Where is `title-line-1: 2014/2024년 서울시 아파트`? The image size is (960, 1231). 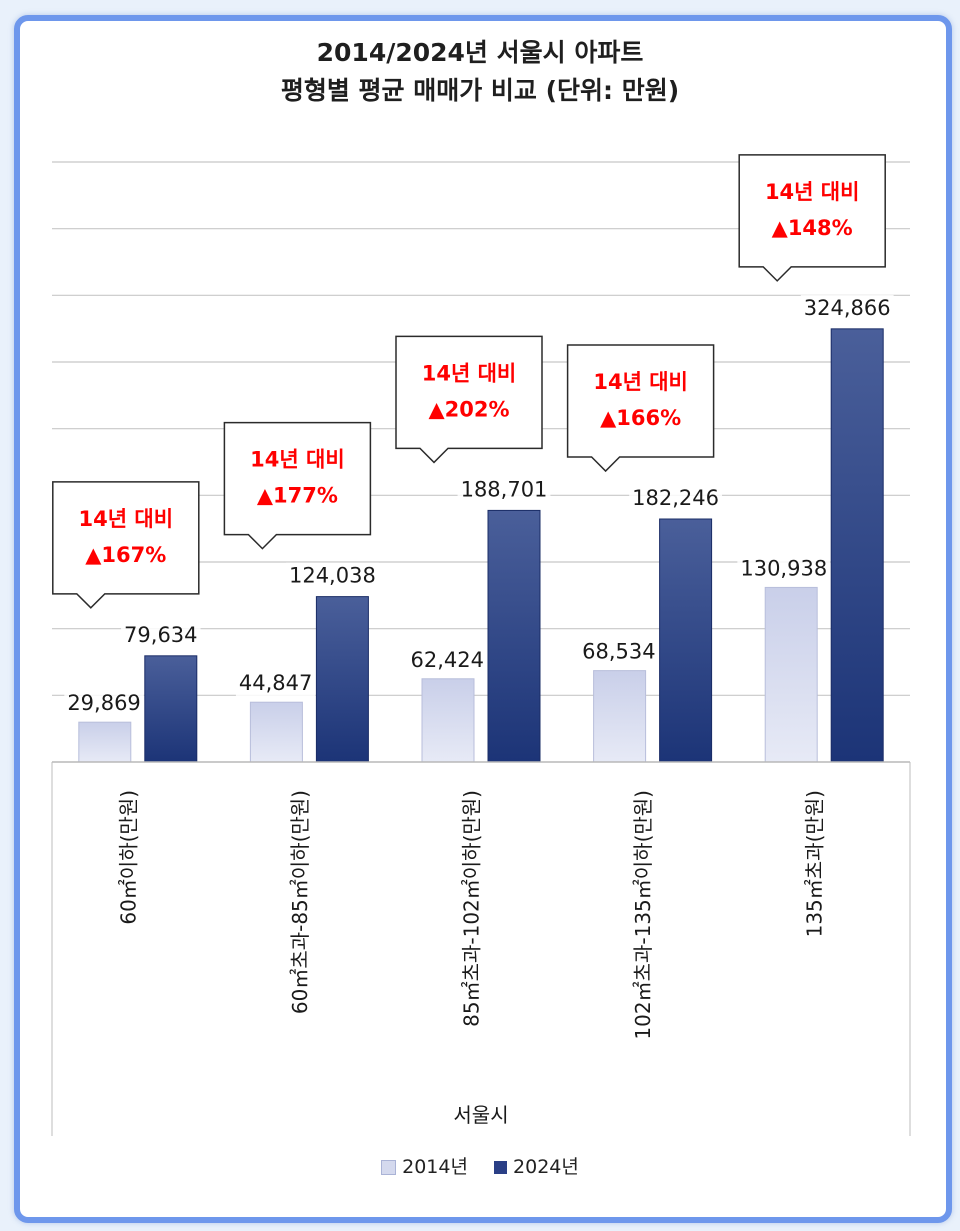
title-line-1: 2014/2024년 서울시 아파트 is located at coordinates (480, 52).